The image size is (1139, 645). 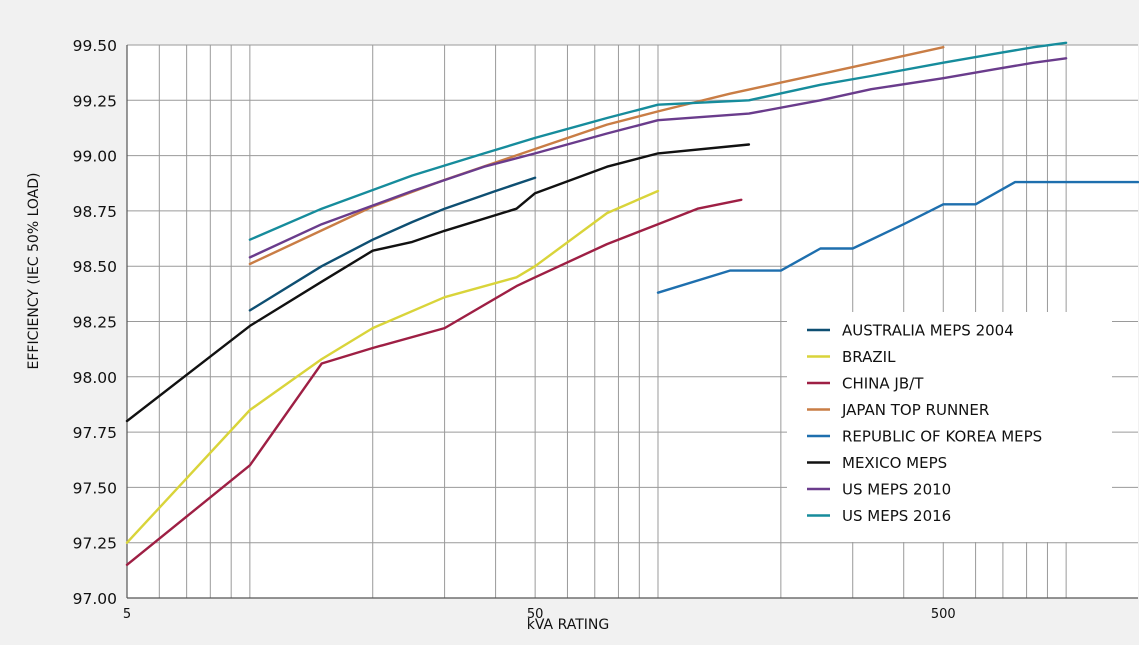 I want to click on y-tick-label: 98.50, so click(x=95, y=267).